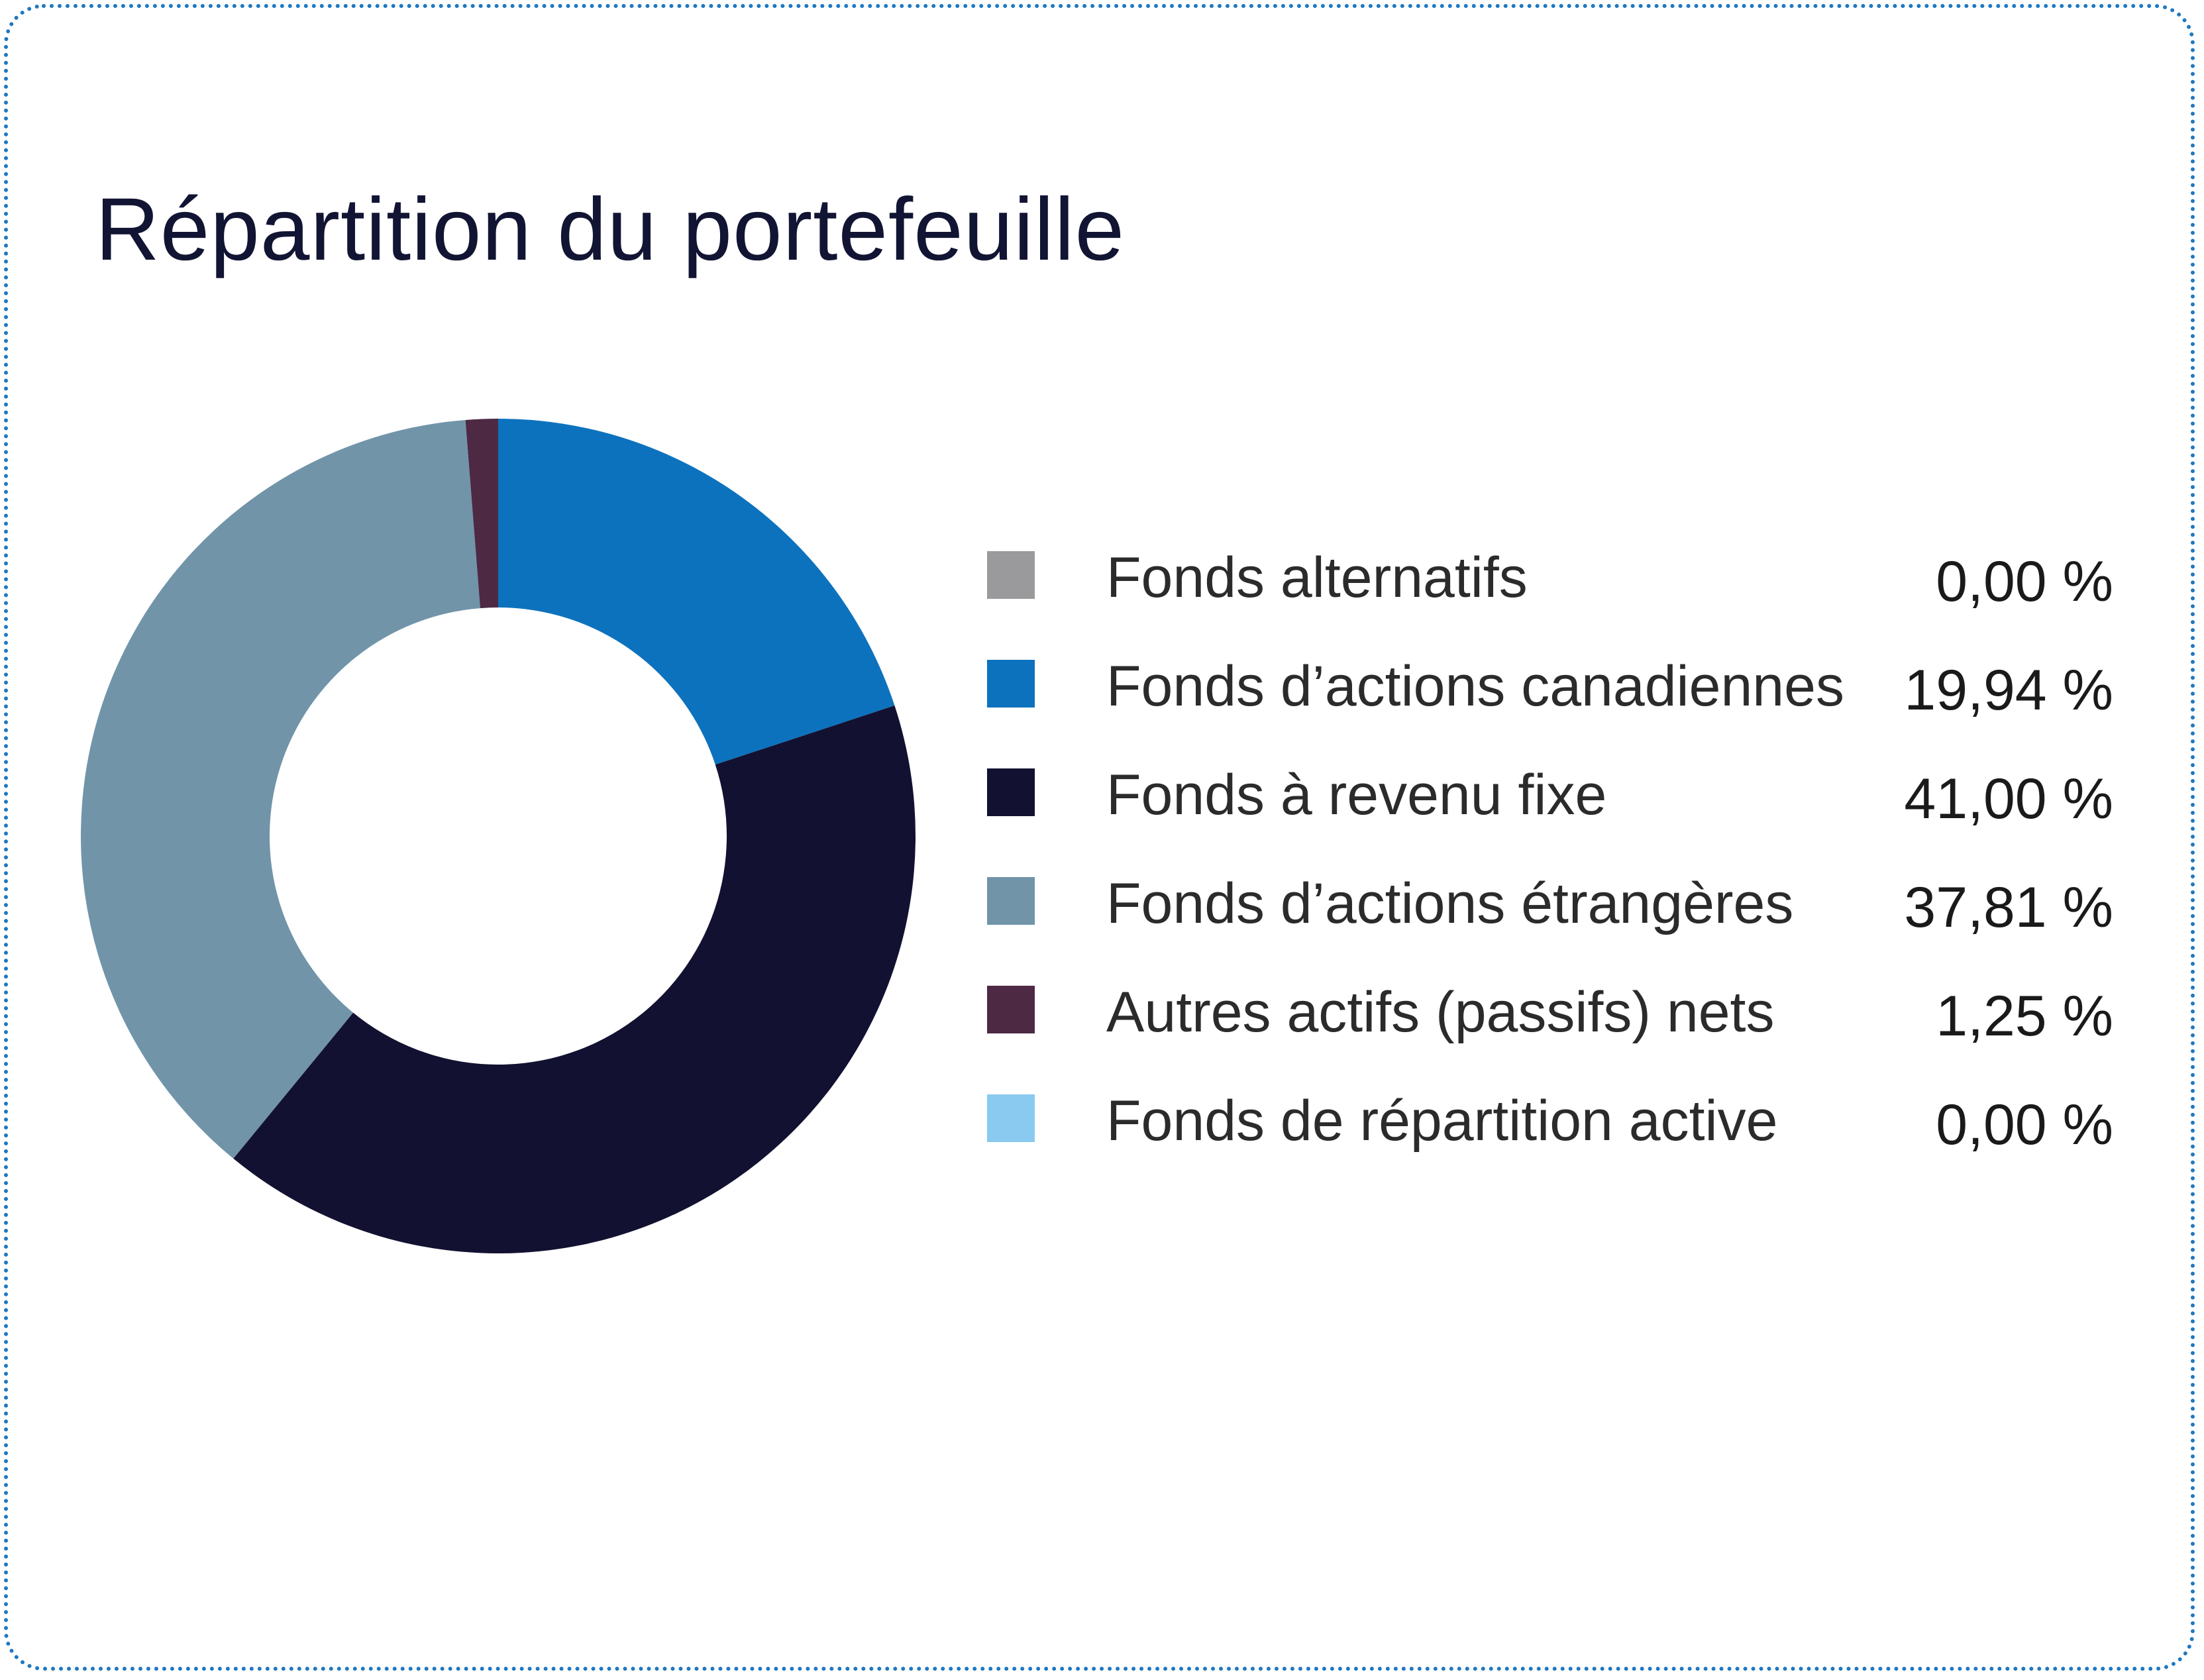 The height and width of the screenshot is (1680, 2204). What do you see at coordinates (2008, 799) in the screenshot?
I see `legend-value: 41,00 %` at bounding box center [2008, 799].